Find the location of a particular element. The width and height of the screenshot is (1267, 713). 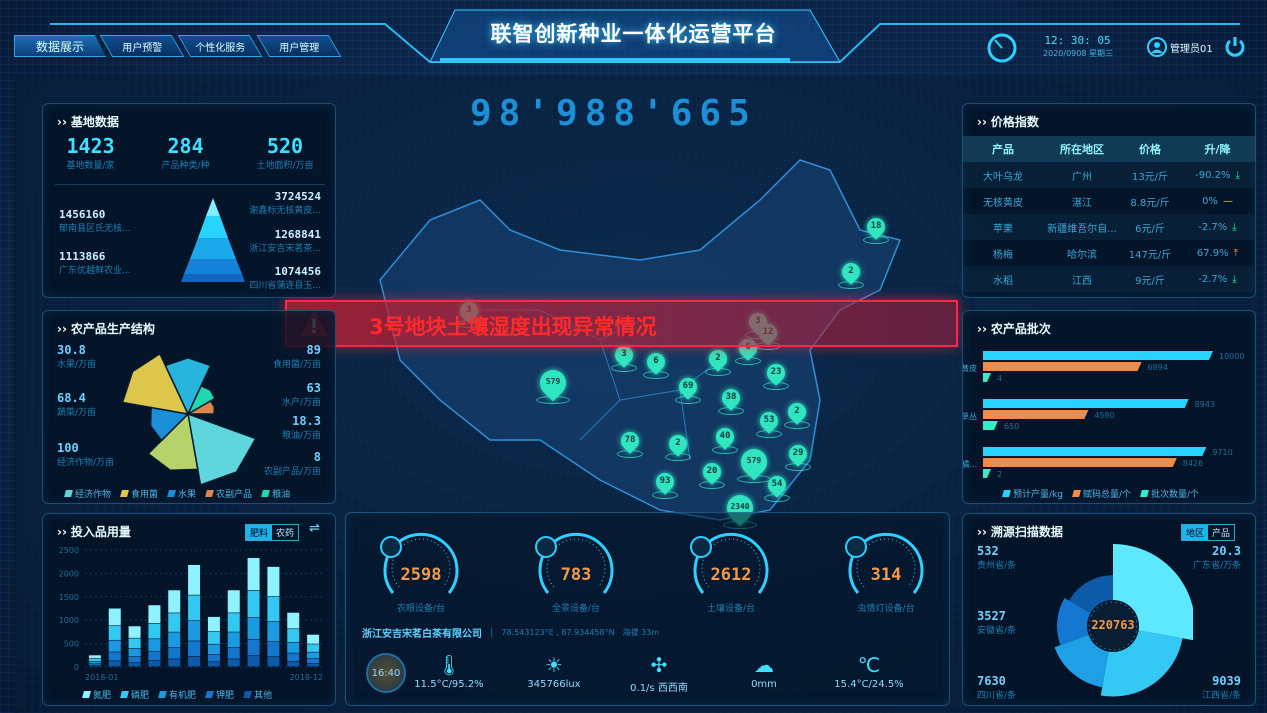

table-row: 无核黄皮 湛江 8.8元/斤 0% — is located at coordinates (1109, 201).